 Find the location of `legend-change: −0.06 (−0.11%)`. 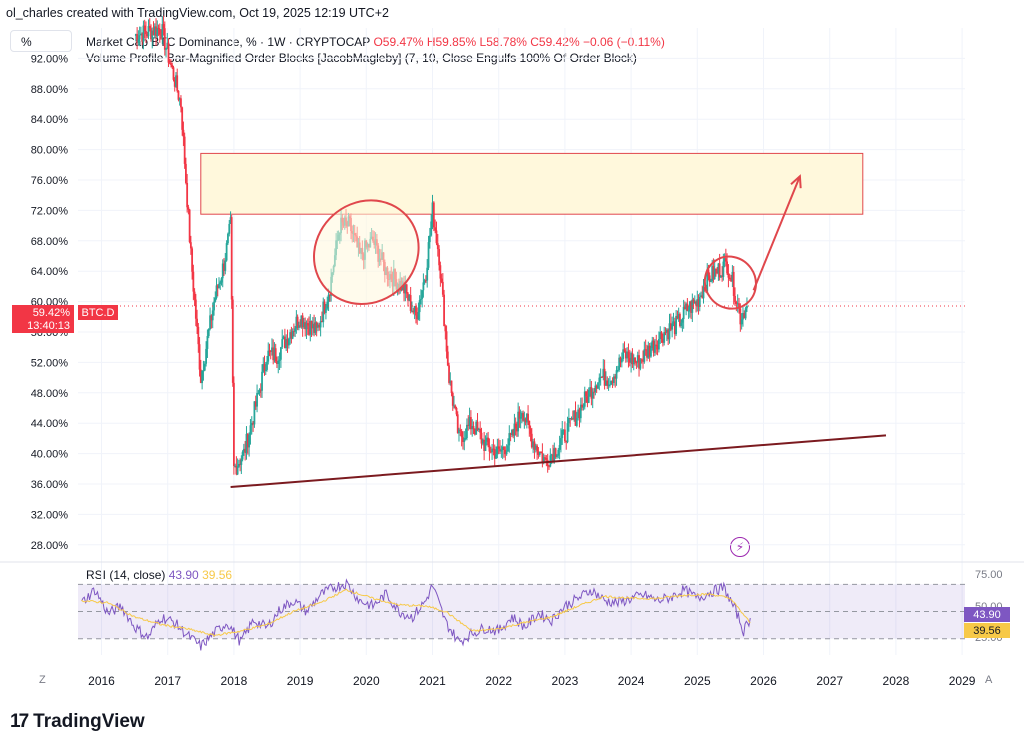

legend-change: −0.06 (−0.11%) is located at coordinates (623, 42).